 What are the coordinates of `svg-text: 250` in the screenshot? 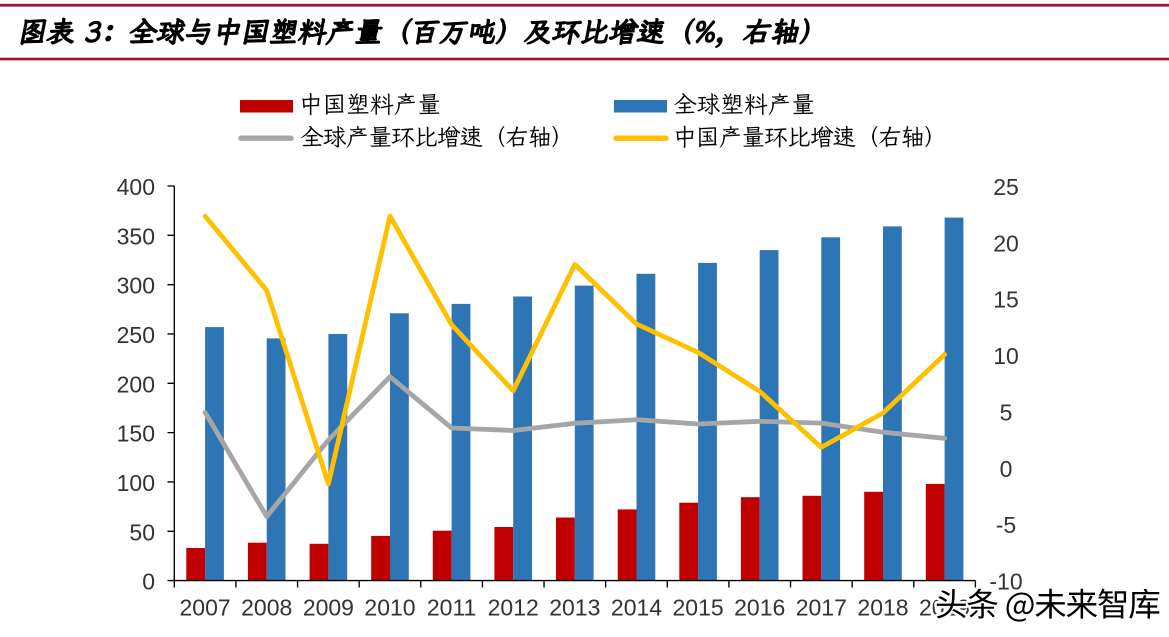 It's located at (136, 335).